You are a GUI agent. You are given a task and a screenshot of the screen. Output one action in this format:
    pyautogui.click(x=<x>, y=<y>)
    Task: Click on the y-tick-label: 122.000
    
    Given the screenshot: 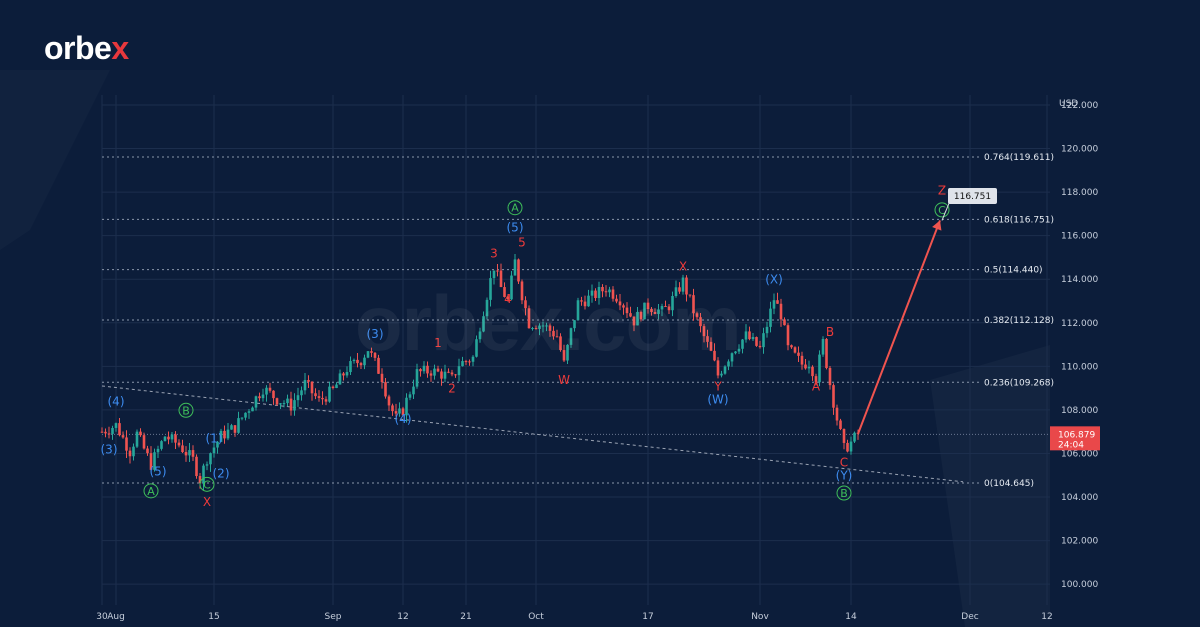 What is the action you would take?
    pyautogui.click(x=1079, y=106)
    